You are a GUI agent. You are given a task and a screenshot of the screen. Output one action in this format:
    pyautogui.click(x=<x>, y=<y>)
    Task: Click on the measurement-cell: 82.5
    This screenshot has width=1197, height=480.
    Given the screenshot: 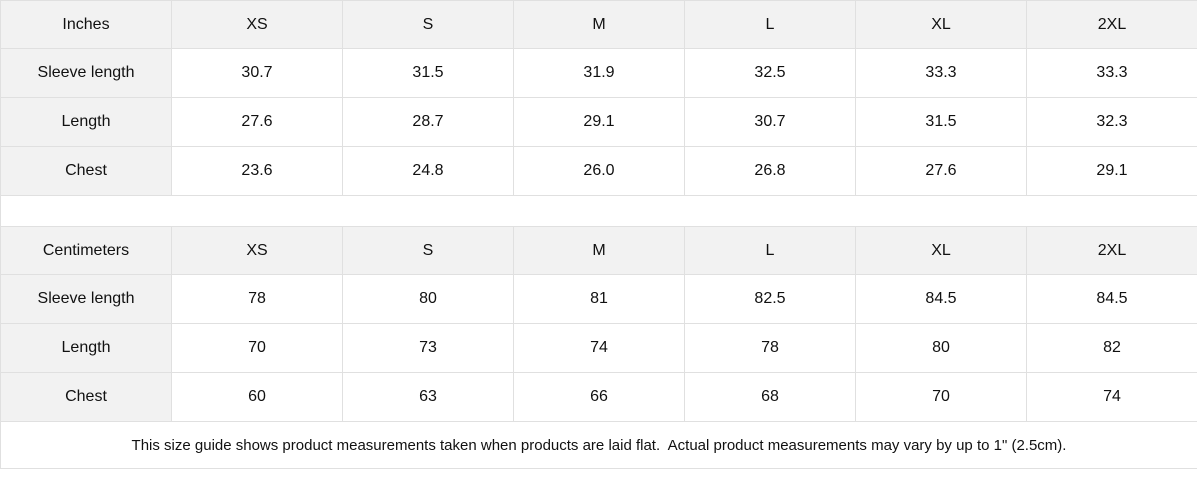 What is the action you would take?
    pyautogui.click(x=770, y=299)
    